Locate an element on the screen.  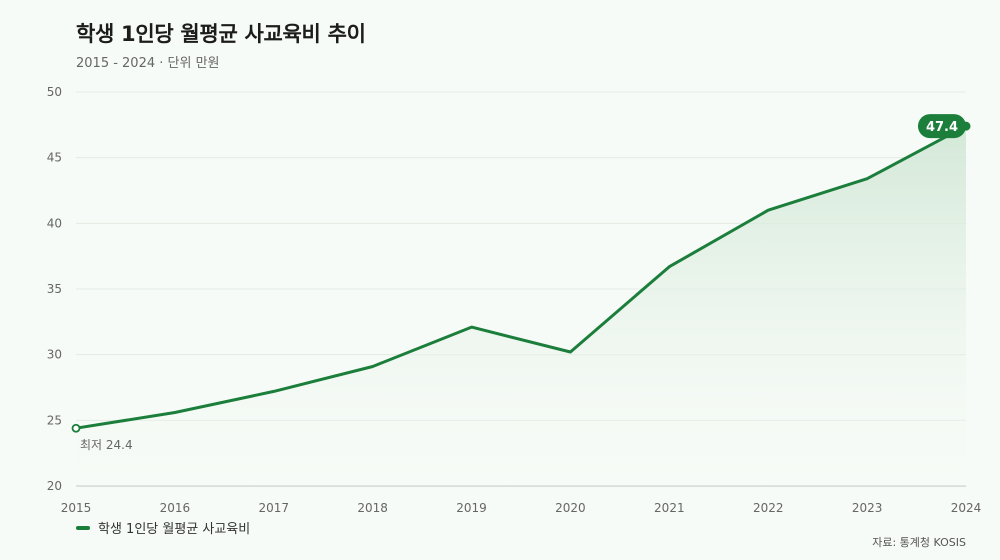
y-axis-ticks: 20 25 30 35 40 45 50 is located at coordinates (54, 289).